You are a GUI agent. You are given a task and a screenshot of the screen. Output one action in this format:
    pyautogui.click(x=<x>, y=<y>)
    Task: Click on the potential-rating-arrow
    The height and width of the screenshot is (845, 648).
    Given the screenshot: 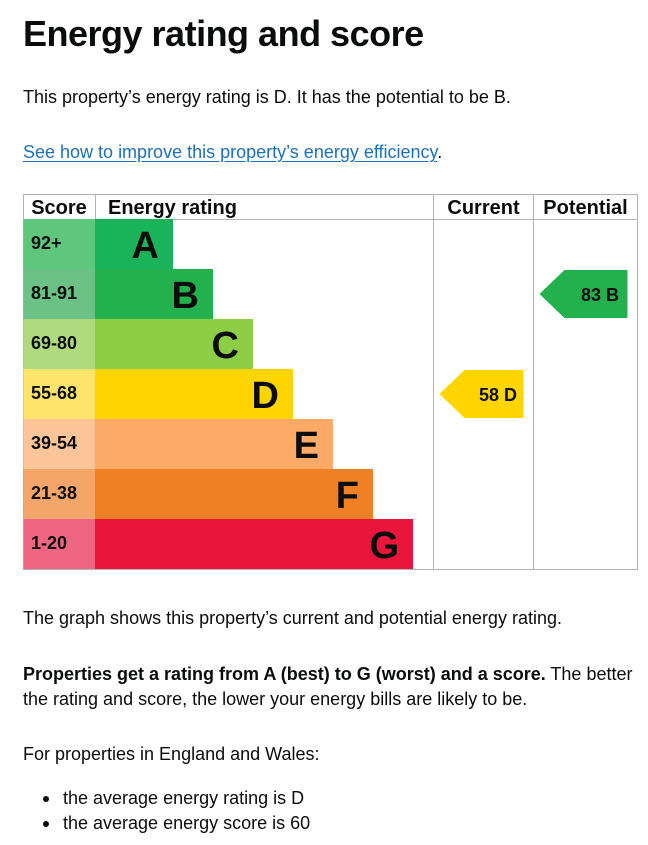 What is the action you would take?
    pyautogui.click(x=583, y=294)
    